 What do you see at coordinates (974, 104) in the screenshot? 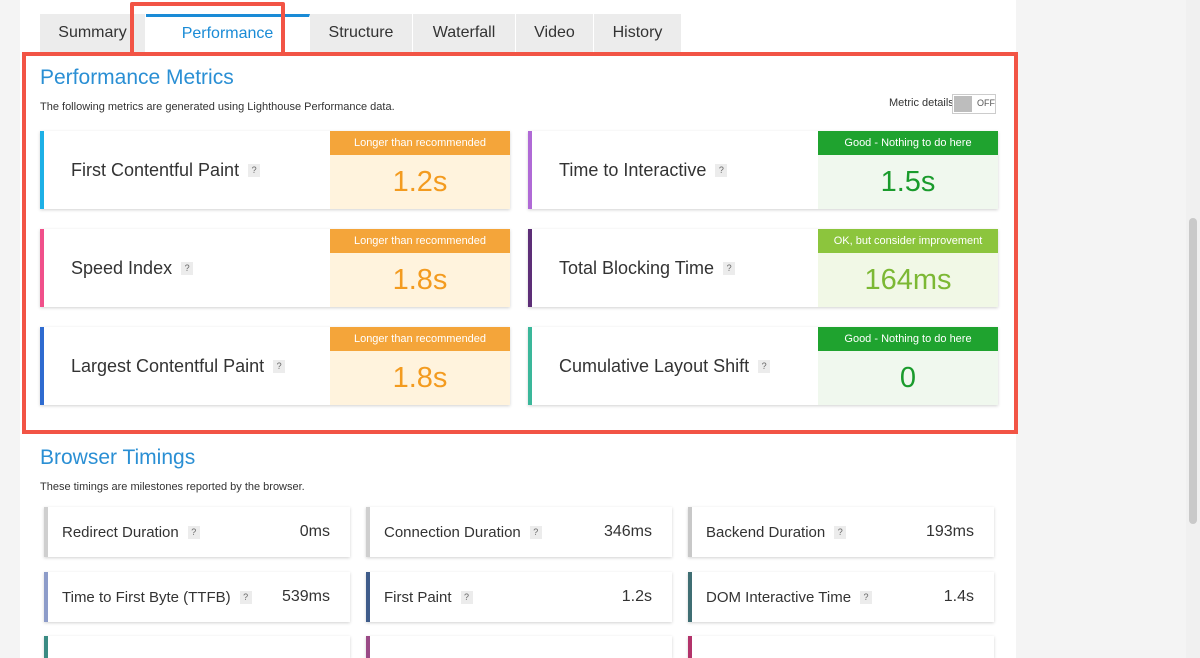
I see `metric-details-toggle: OFF` at bounding box center [974, 104].